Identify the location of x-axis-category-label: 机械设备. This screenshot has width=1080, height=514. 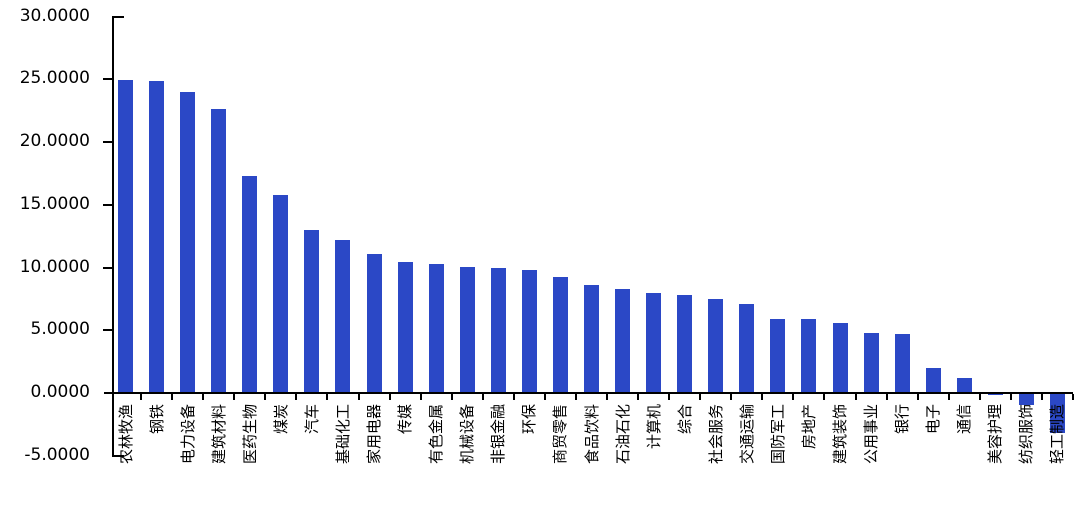
(467, 434).